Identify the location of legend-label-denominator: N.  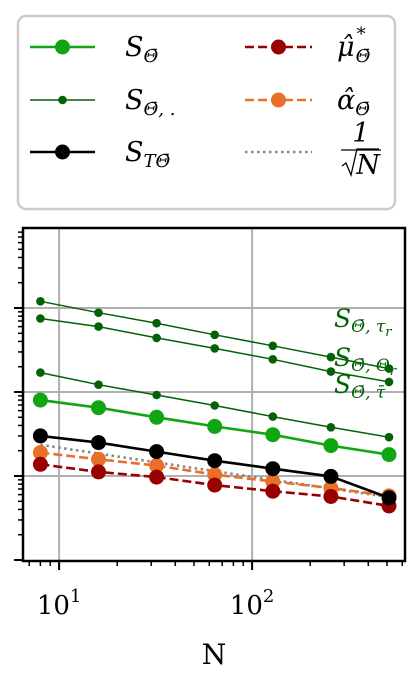
(368, 165).